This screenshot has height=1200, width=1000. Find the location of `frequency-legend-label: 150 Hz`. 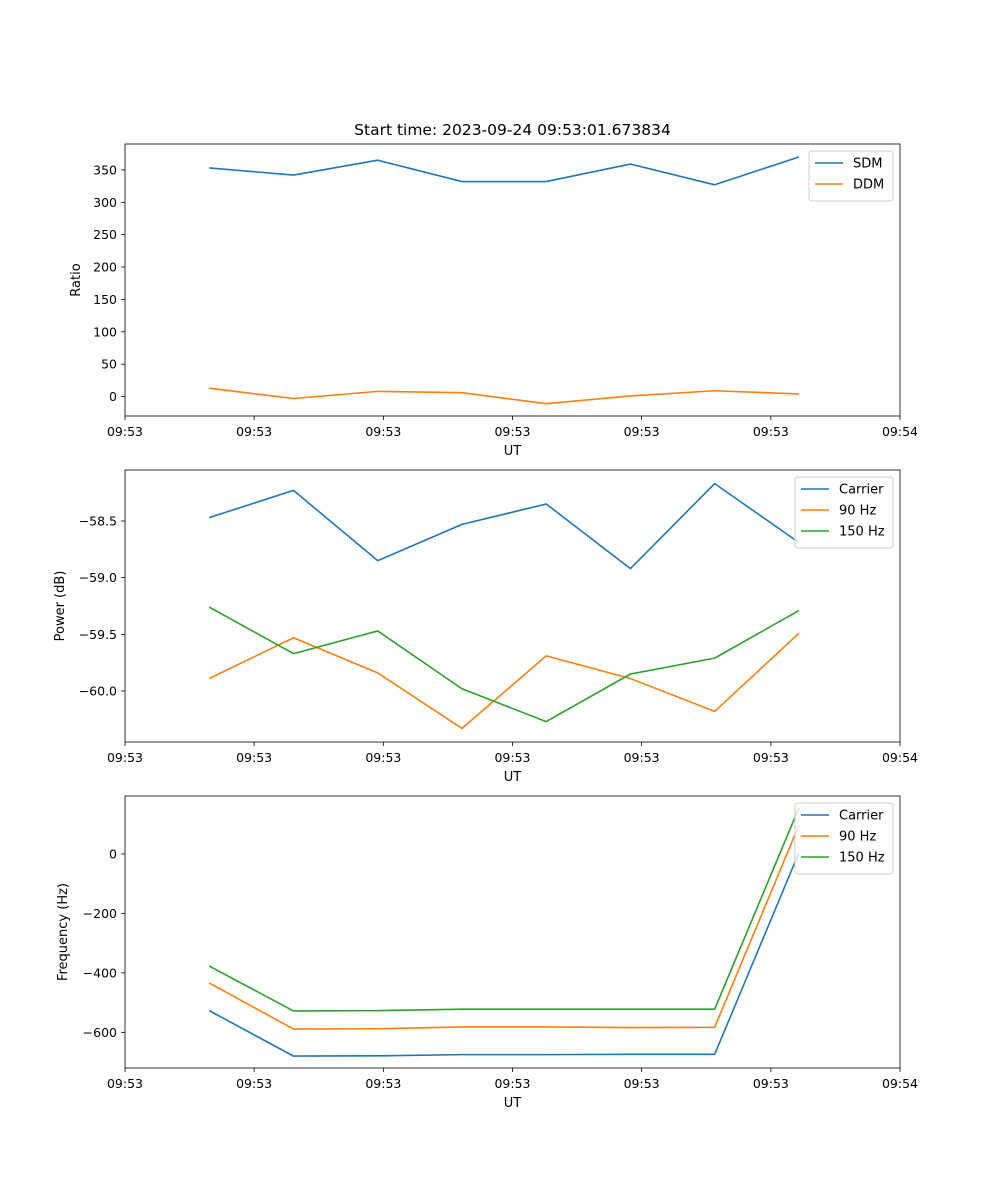

frequency-legend-label: 150 Hz is located at coordinates (862, 858).